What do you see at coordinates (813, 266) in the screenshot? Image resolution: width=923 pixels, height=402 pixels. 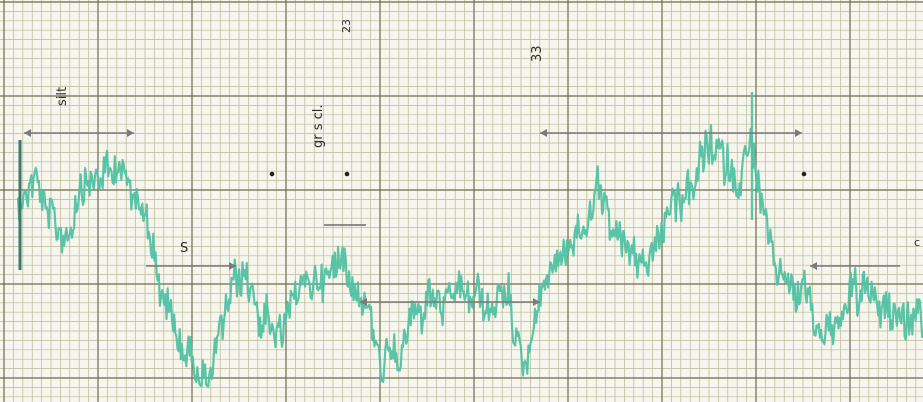 I see `right-arrow-head` at bounding box center [813, 266].